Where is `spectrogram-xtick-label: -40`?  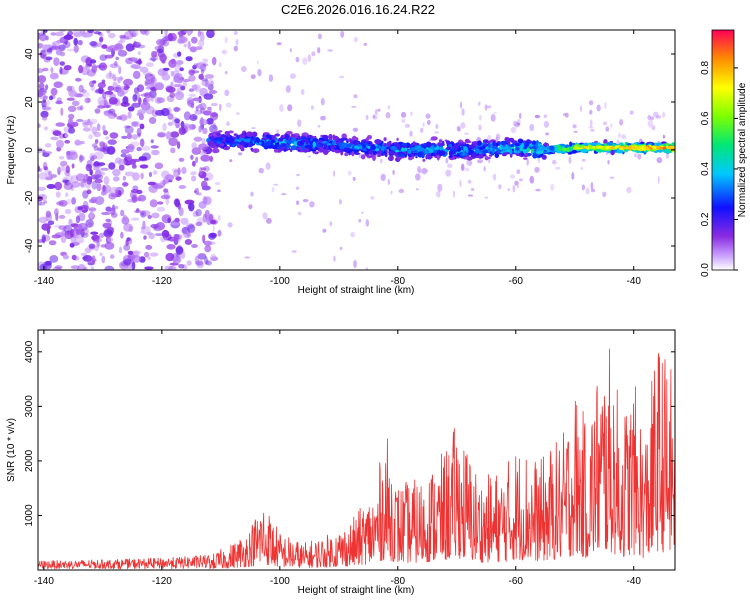
spectrogram-xtick-label: -40 is located at coordinates (633, 281).